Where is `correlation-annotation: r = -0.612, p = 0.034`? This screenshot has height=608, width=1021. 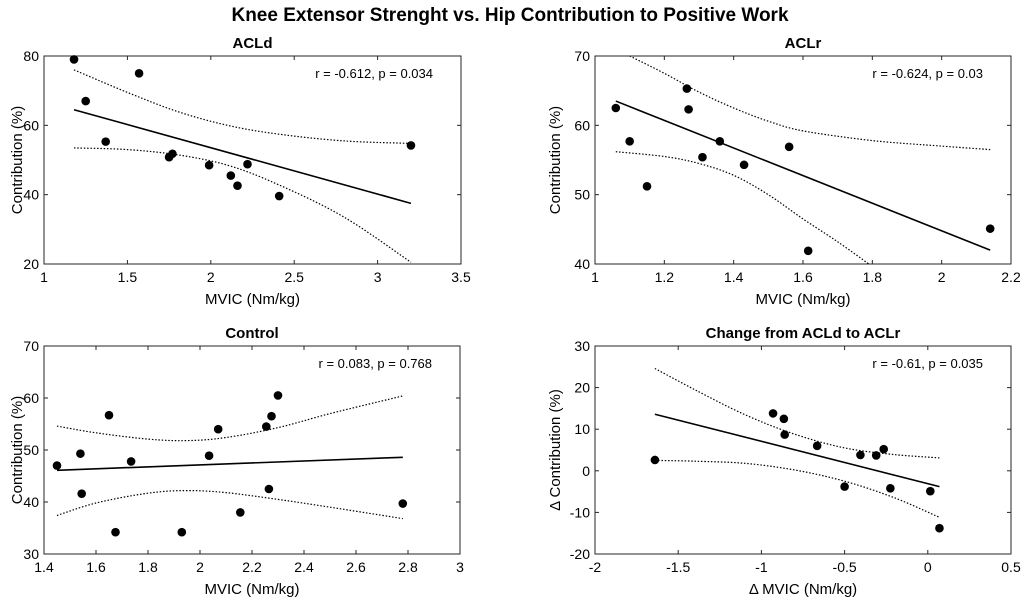 correlation-annotation: r = -0.612, p = 0.034 is located at coordinates (374, 73).